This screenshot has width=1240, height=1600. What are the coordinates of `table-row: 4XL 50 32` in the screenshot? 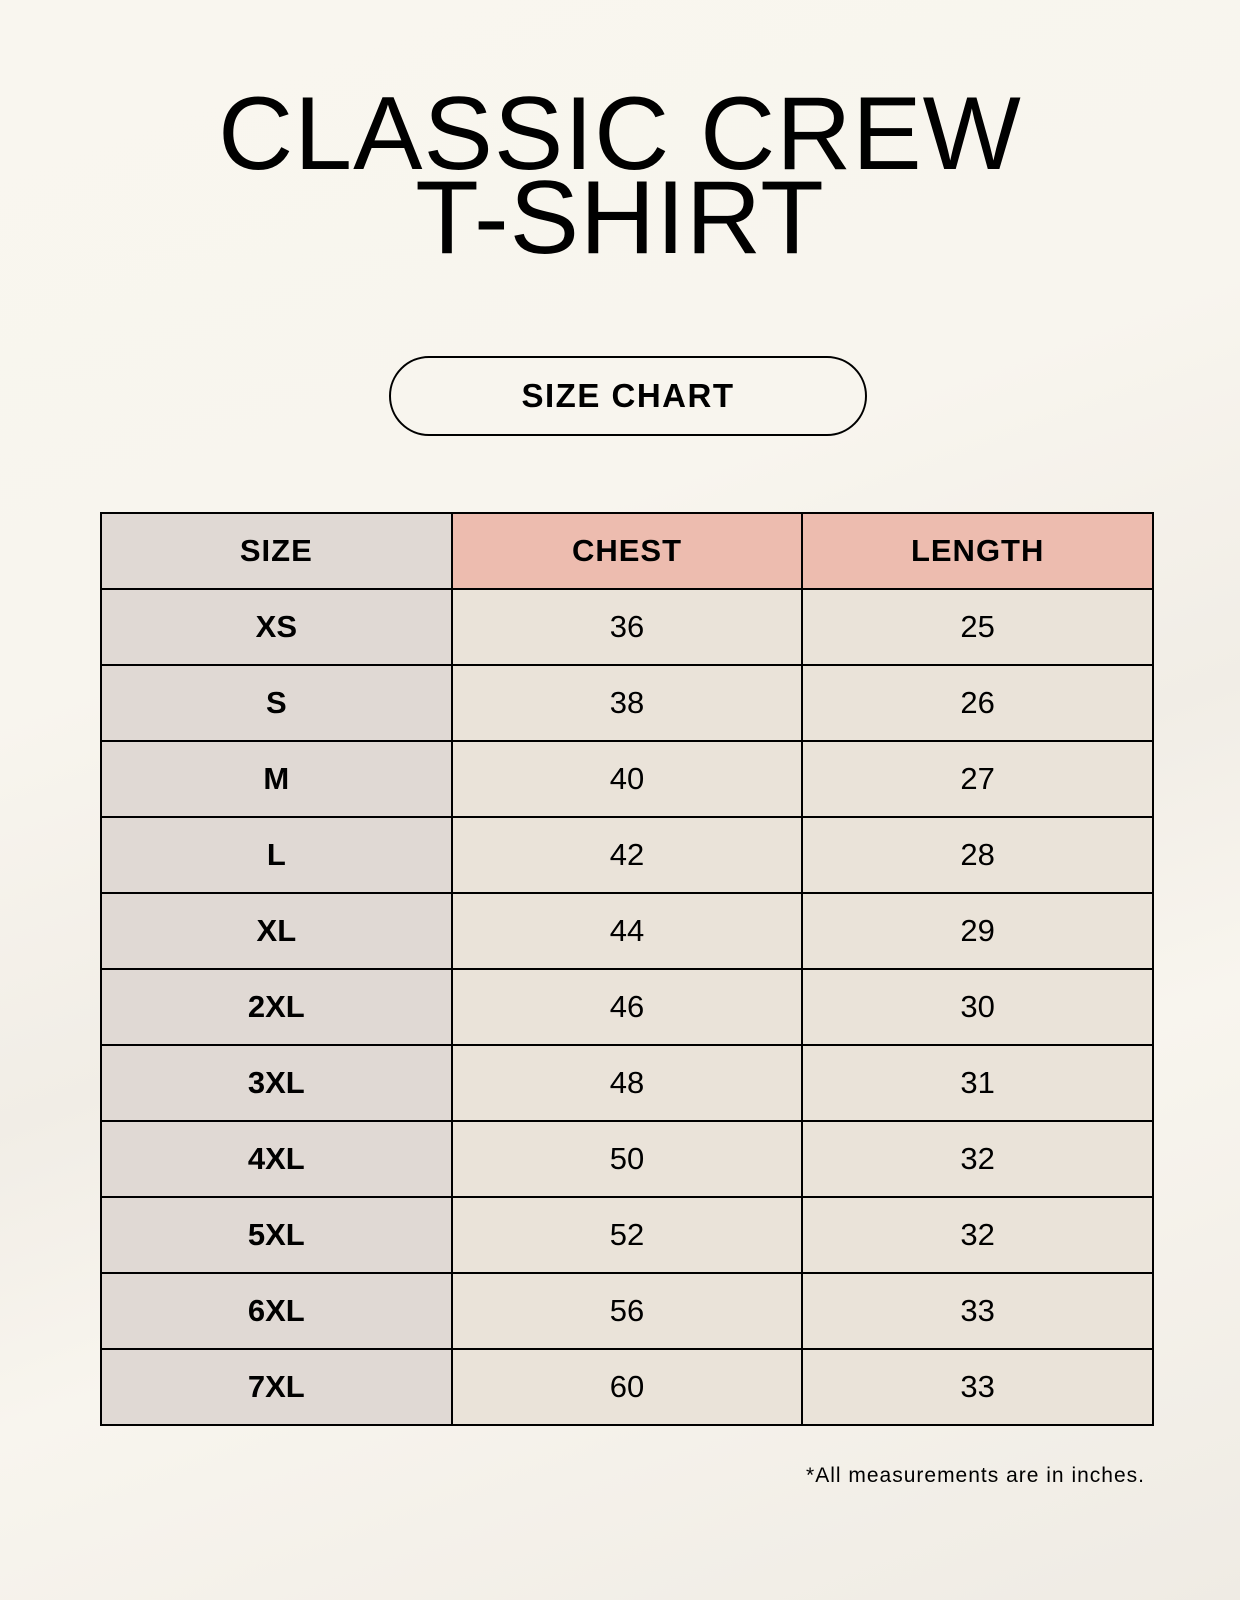 It's located at (627, 1159).